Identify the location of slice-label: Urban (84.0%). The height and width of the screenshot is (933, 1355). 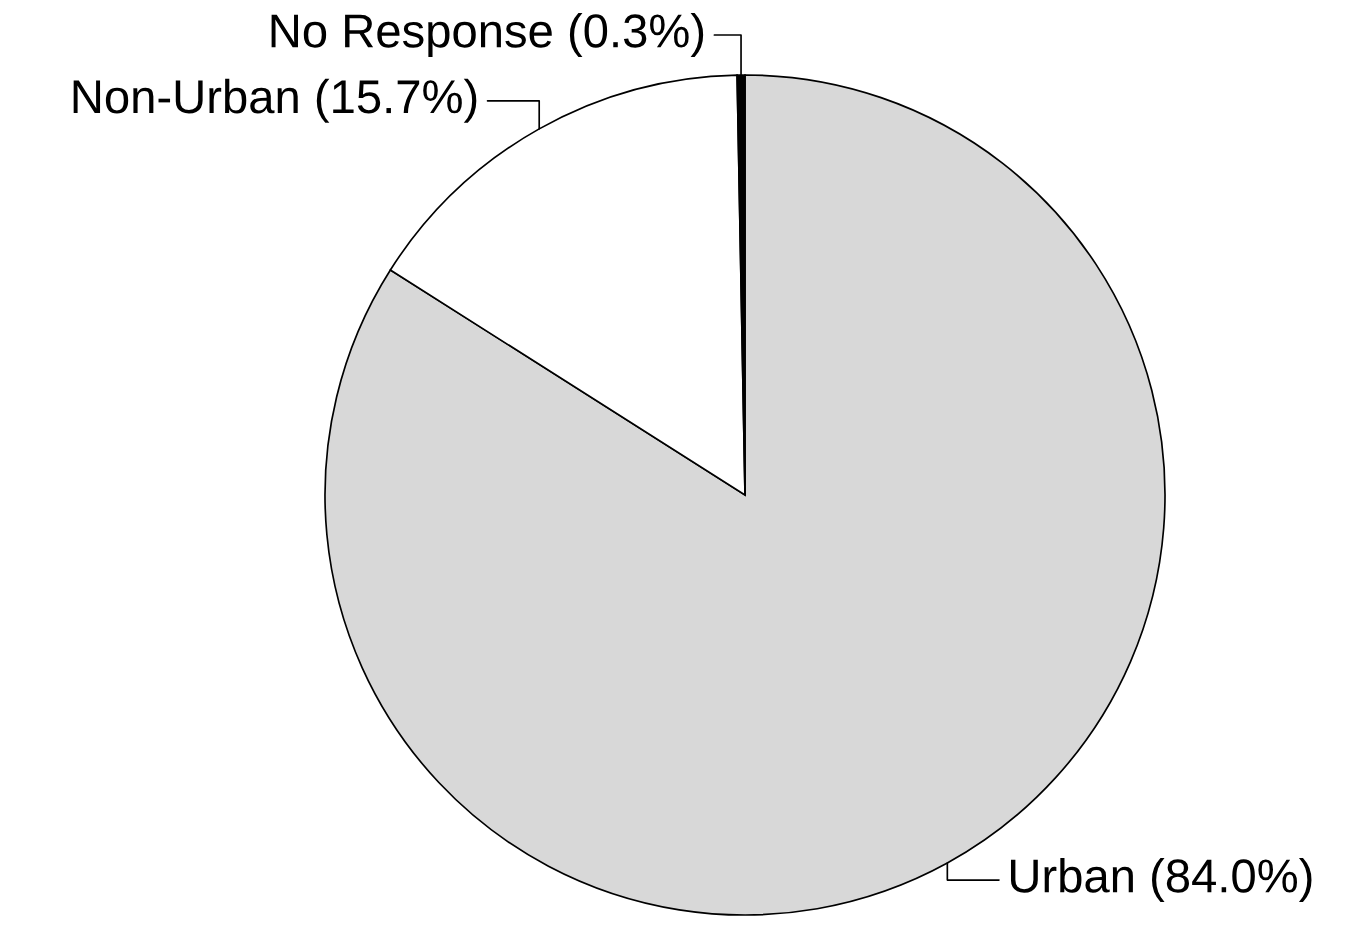
(1161, 880).